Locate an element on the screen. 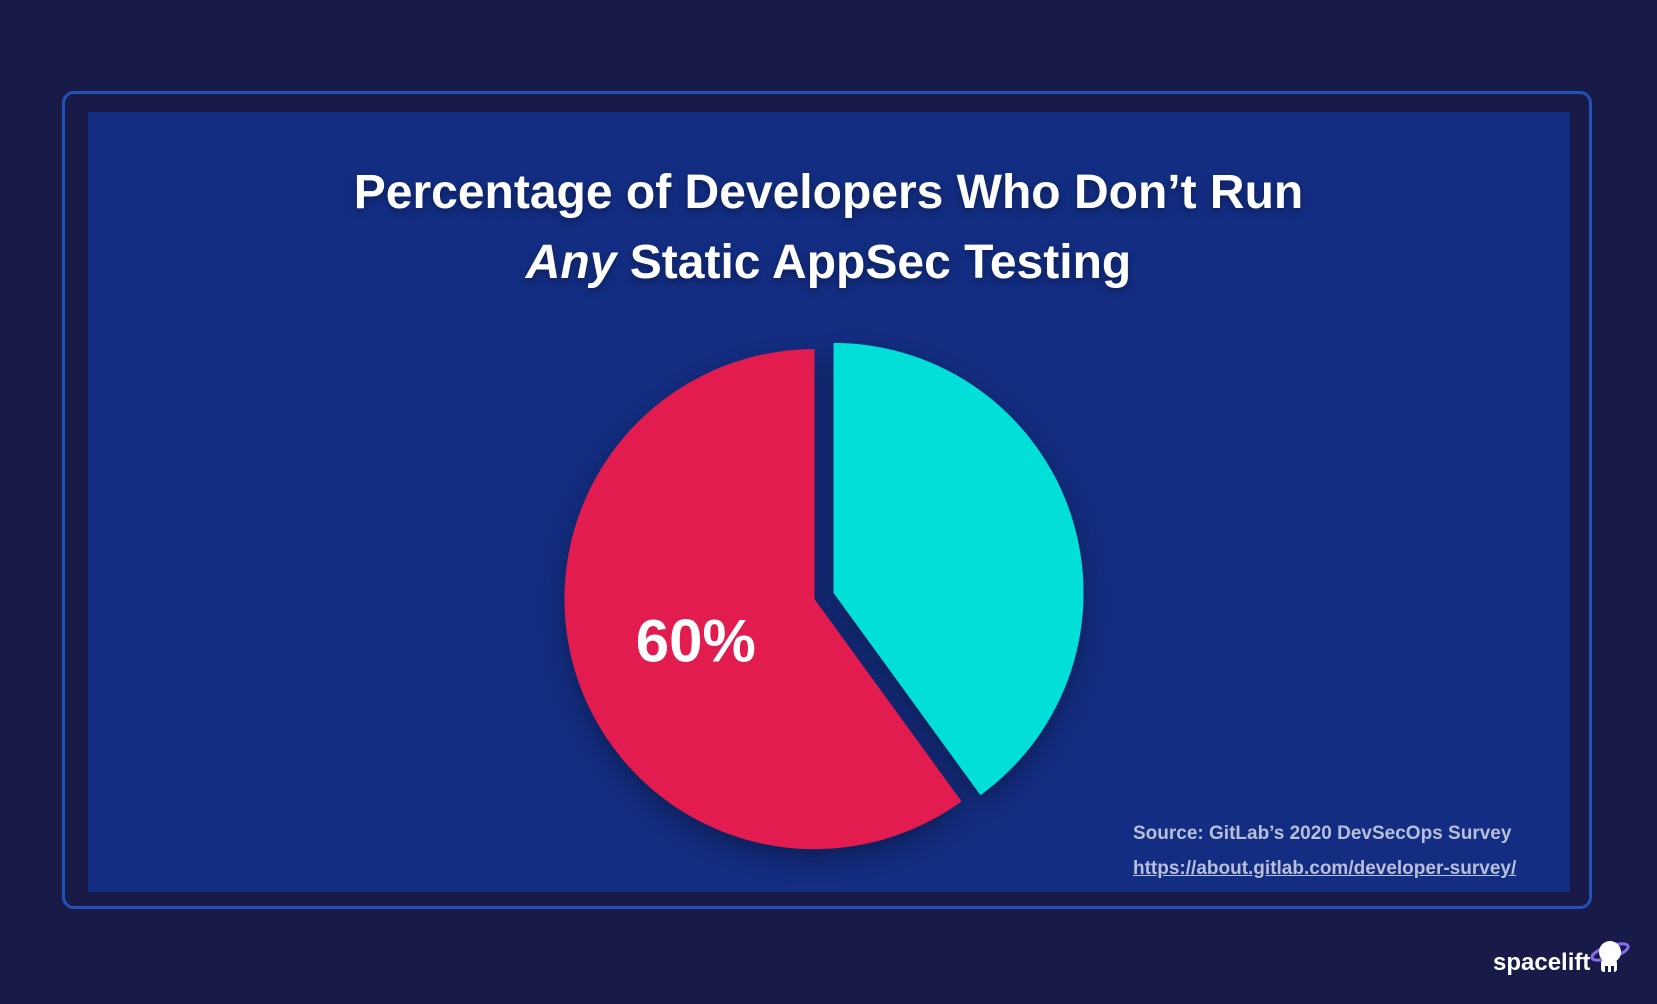 The image size is (1657, 1004). astronaut-planet-icon is located at coordinates (1610, 956).